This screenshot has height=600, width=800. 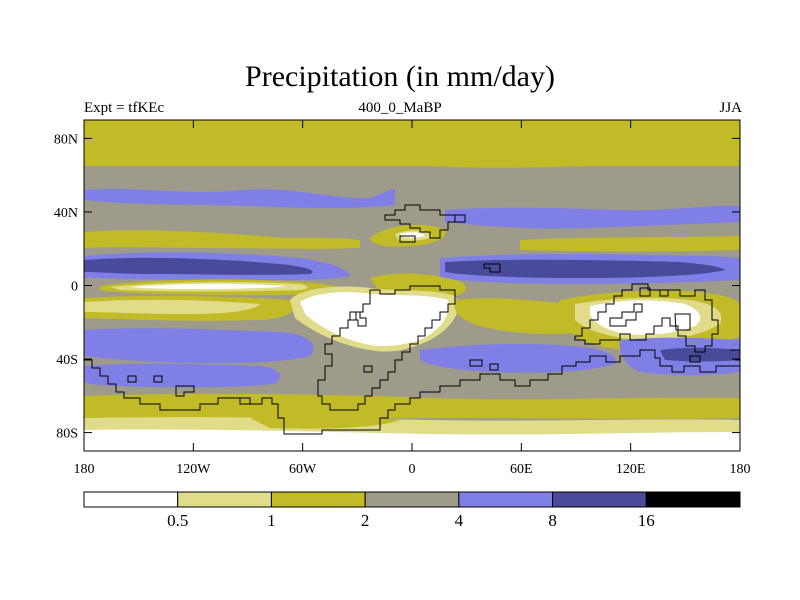 What do you see at coordinates (66, 213) in the screenshot?
I see `lat-tick-label: 40N` at bounding box center [66, 213].